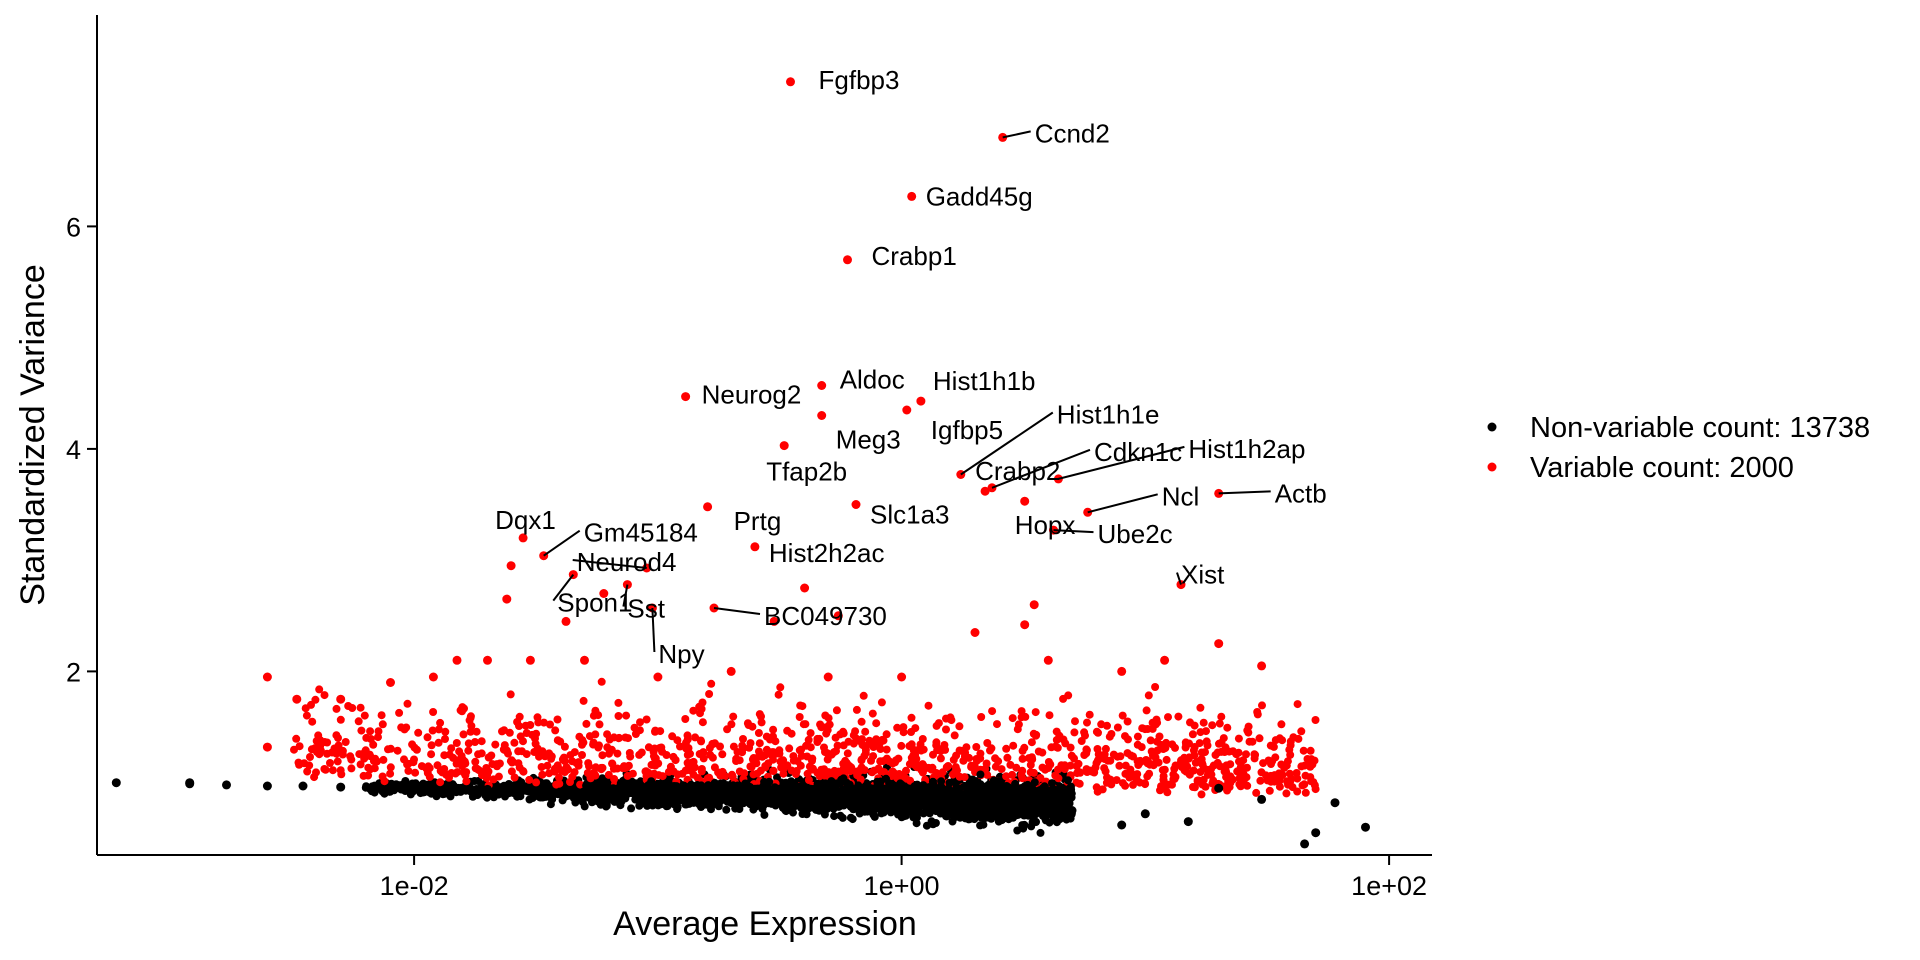 The height and width of the screenshot is (960, 1920). What do you see at coordinates (1492, 427) in the screenshot?
I see `legend-marker-non-variable` at bounding box center [1492, 427].